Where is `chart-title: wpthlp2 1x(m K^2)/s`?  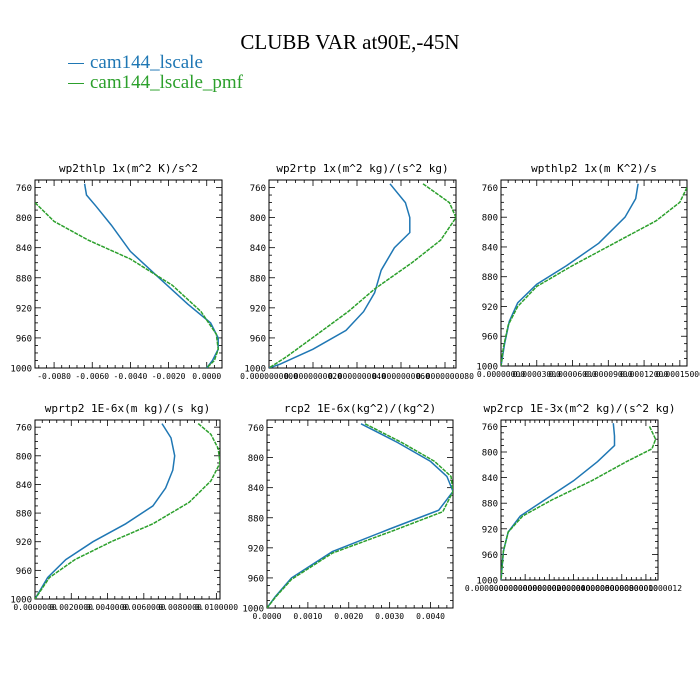 chart-title: wpthlp2 1x(m K^2)/s is located at coordinates (594, 168).